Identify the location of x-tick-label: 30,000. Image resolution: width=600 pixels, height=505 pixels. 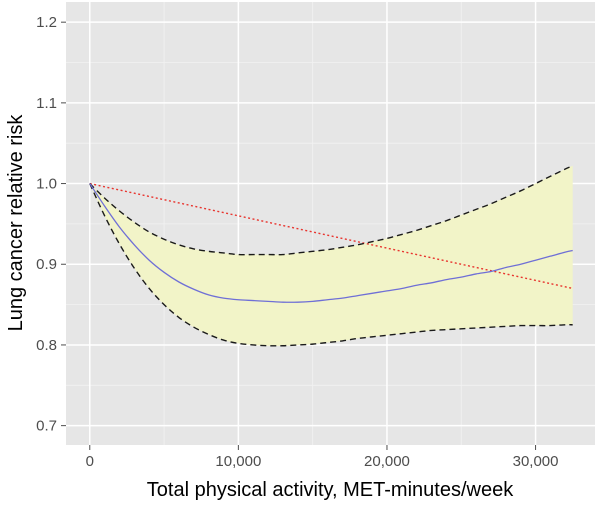
(536, 461).